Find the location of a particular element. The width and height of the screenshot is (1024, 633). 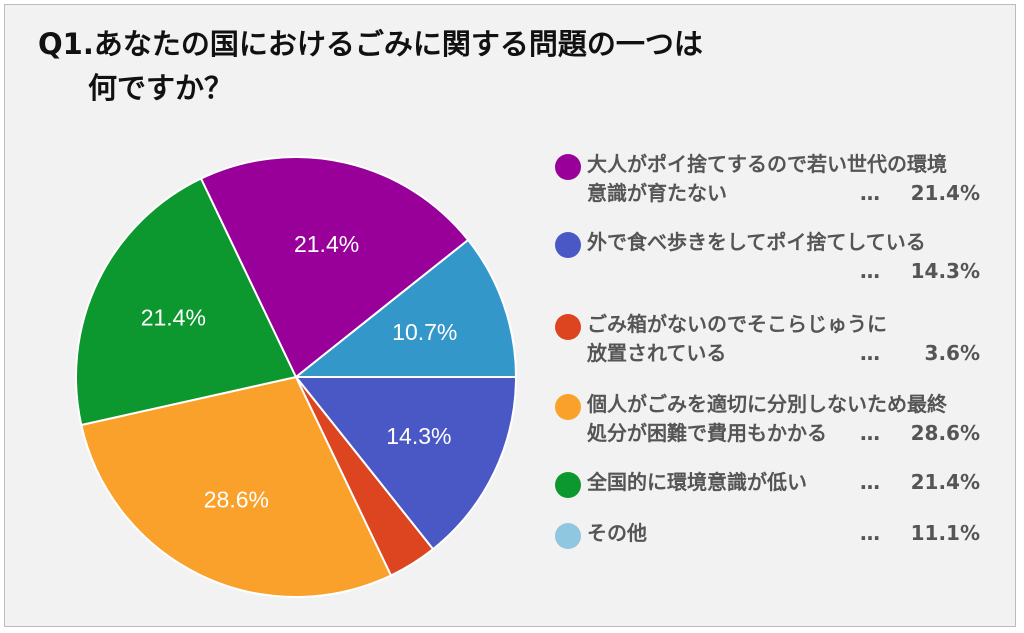

legend-label-line1: その他 is located at coordinates (617, 533).